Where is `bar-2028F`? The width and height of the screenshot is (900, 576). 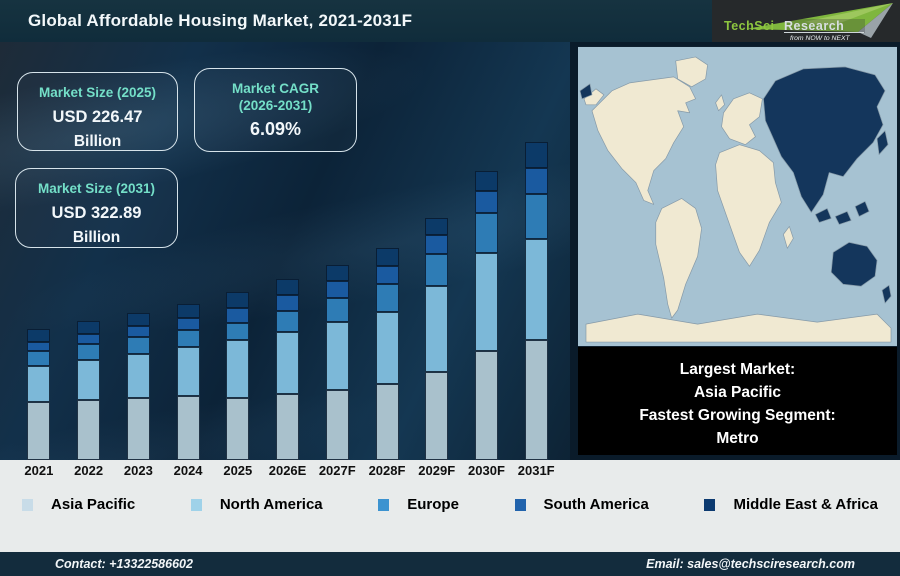 bar-2028F is located at coordinates (387, 354).